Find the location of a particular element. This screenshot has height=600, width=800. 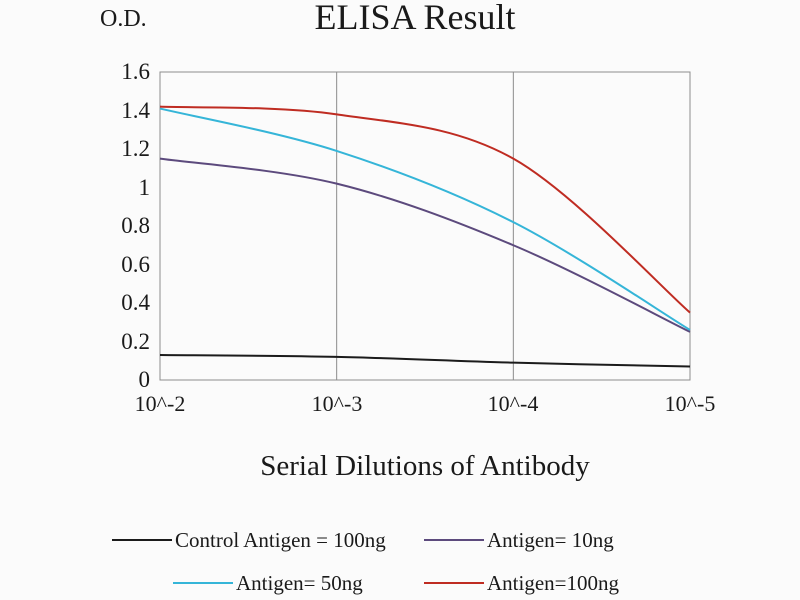

y-axis-unit-label: O.D. is located at coordinates (123, 19).